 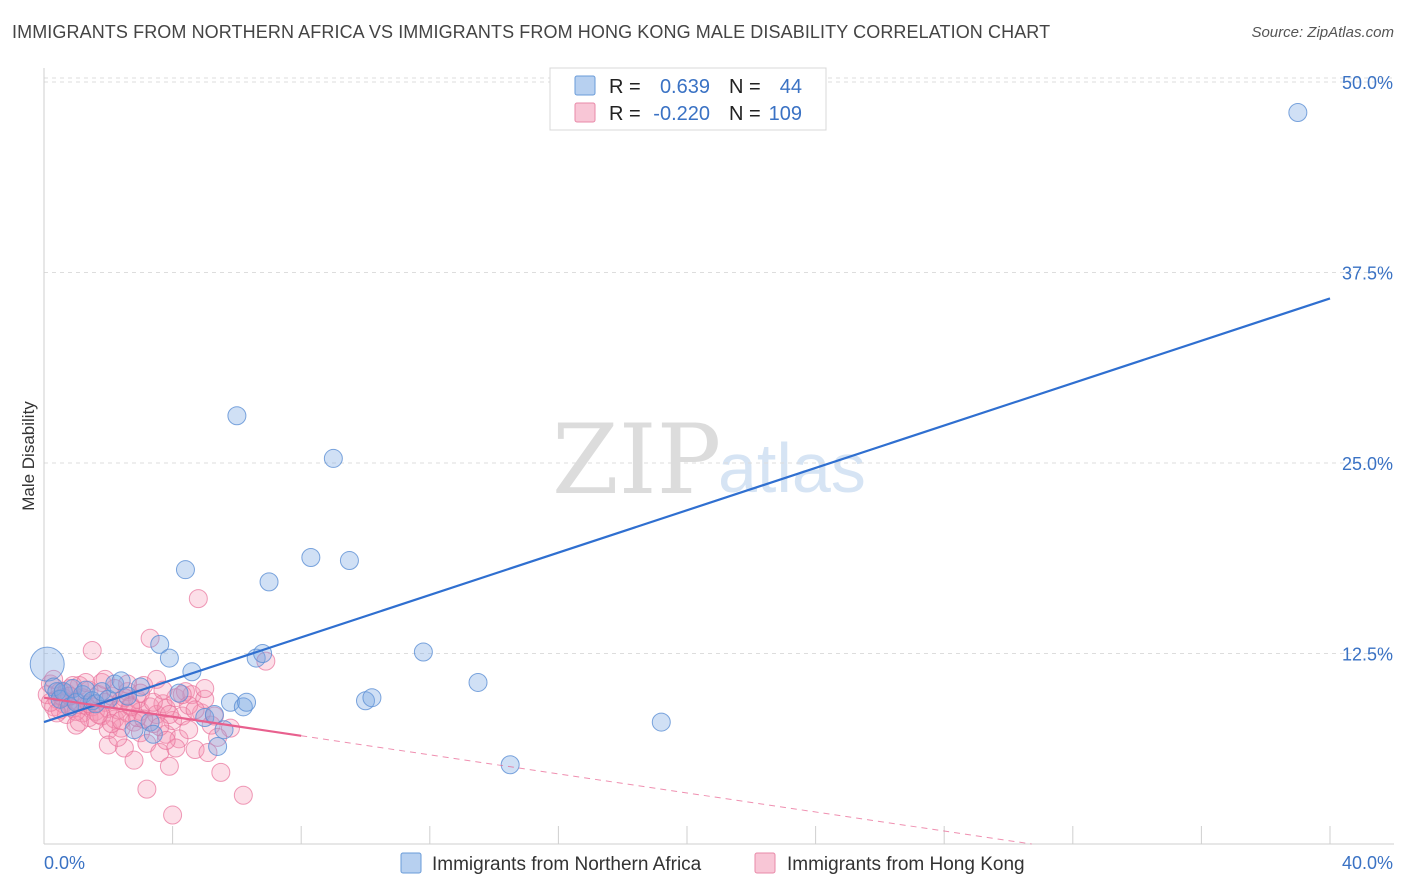 What do you see at coordinates (1367, 464) in the screenshot?
I see `y-tick-label-1: 25.0%` at bounding box center [1367, 464].